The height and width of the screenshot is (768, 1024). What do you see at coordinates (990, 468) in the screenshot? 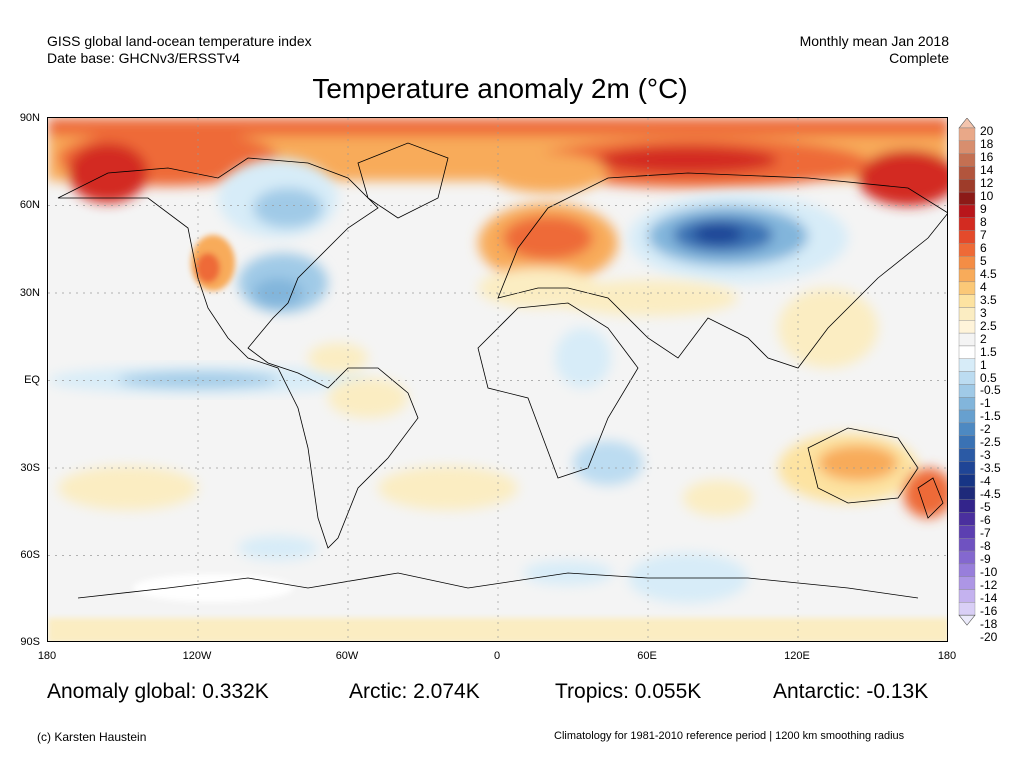
I see `colorbar-label: -3.5` at bounding box center [990, 468].